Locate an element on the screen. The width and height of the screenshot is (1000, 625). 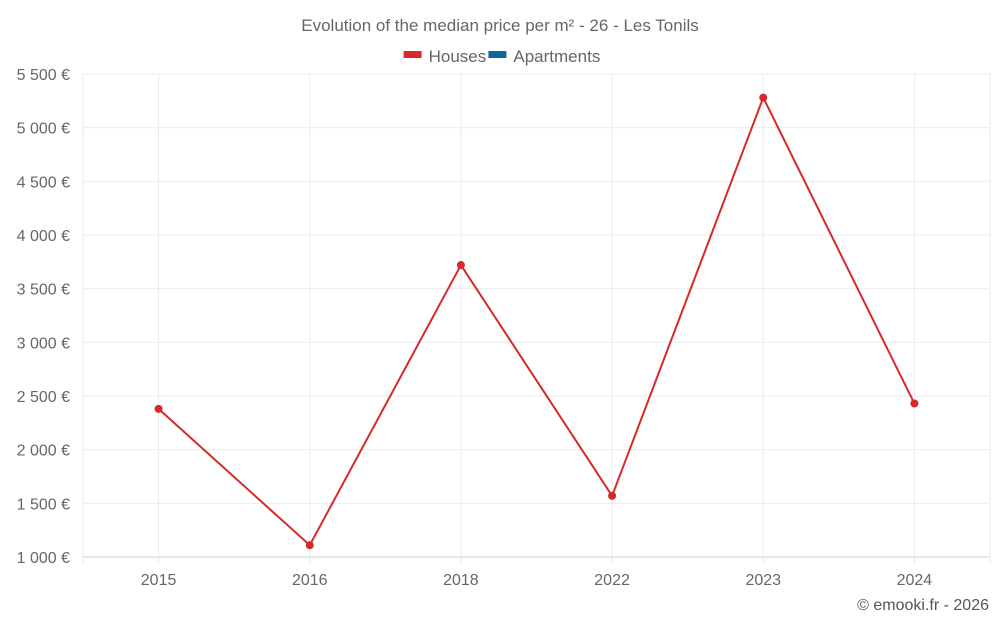
y-tick-label: 2 000 € is located at coordinates (43, 451).